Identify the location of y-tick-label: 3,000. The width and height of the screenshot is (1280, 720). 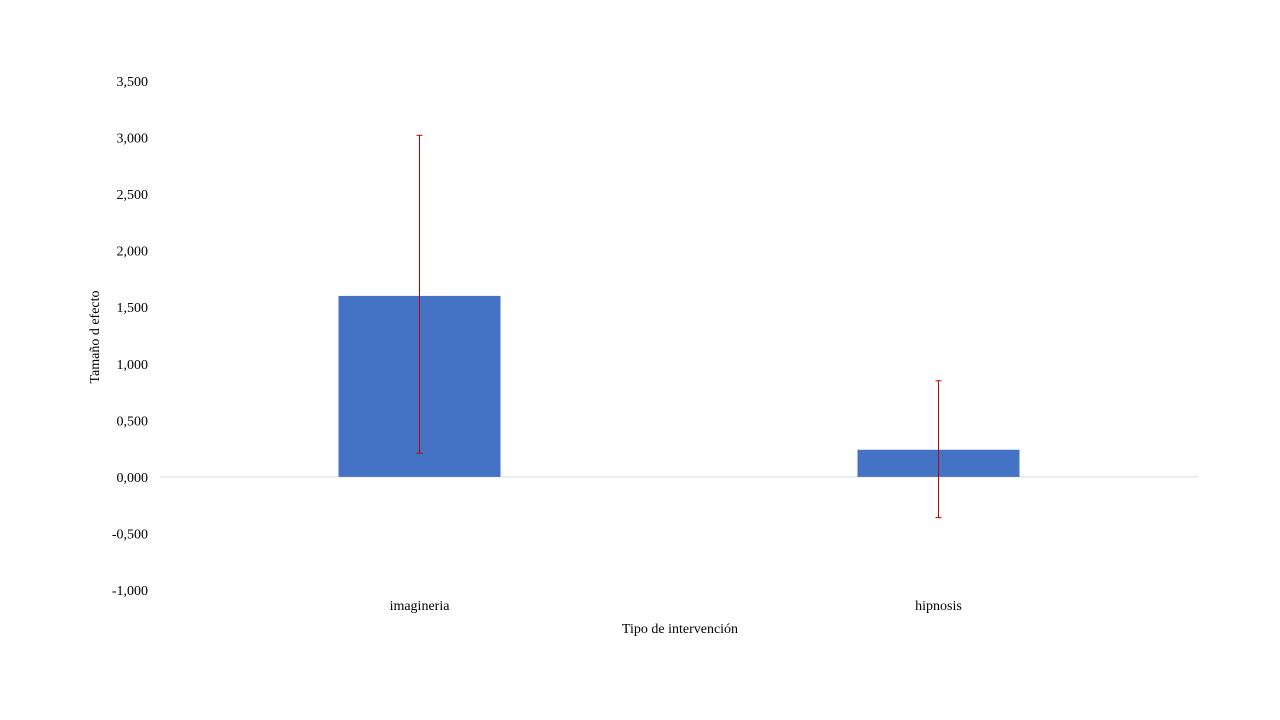
(133, 139).